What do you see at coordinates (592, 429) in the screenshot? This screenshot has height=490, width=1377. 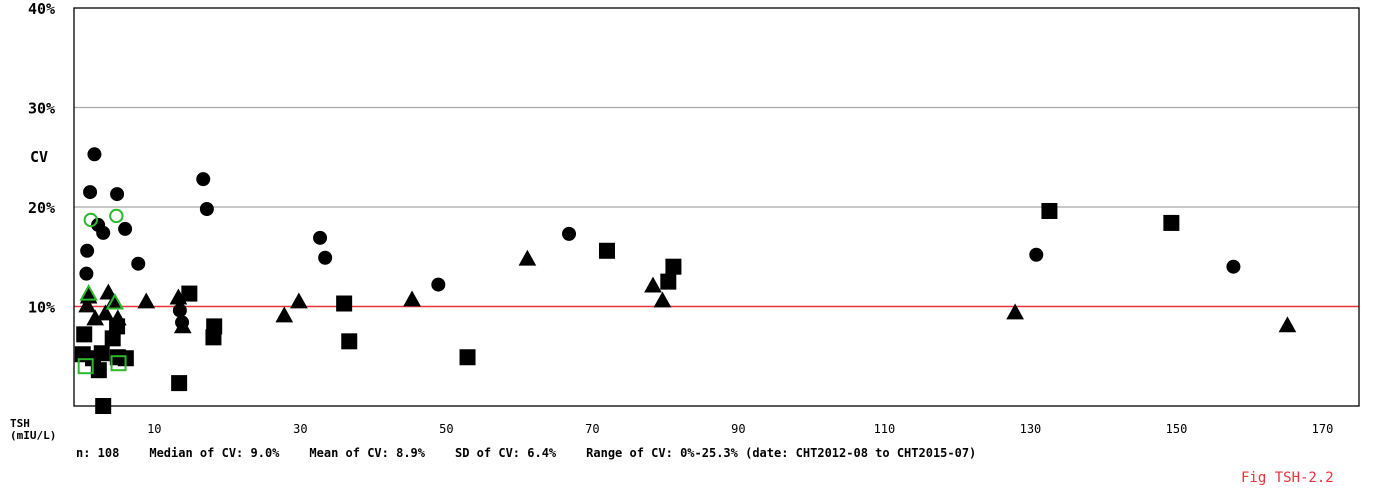 I see `x-tick-label: 70` at bounding box center [592, 429].